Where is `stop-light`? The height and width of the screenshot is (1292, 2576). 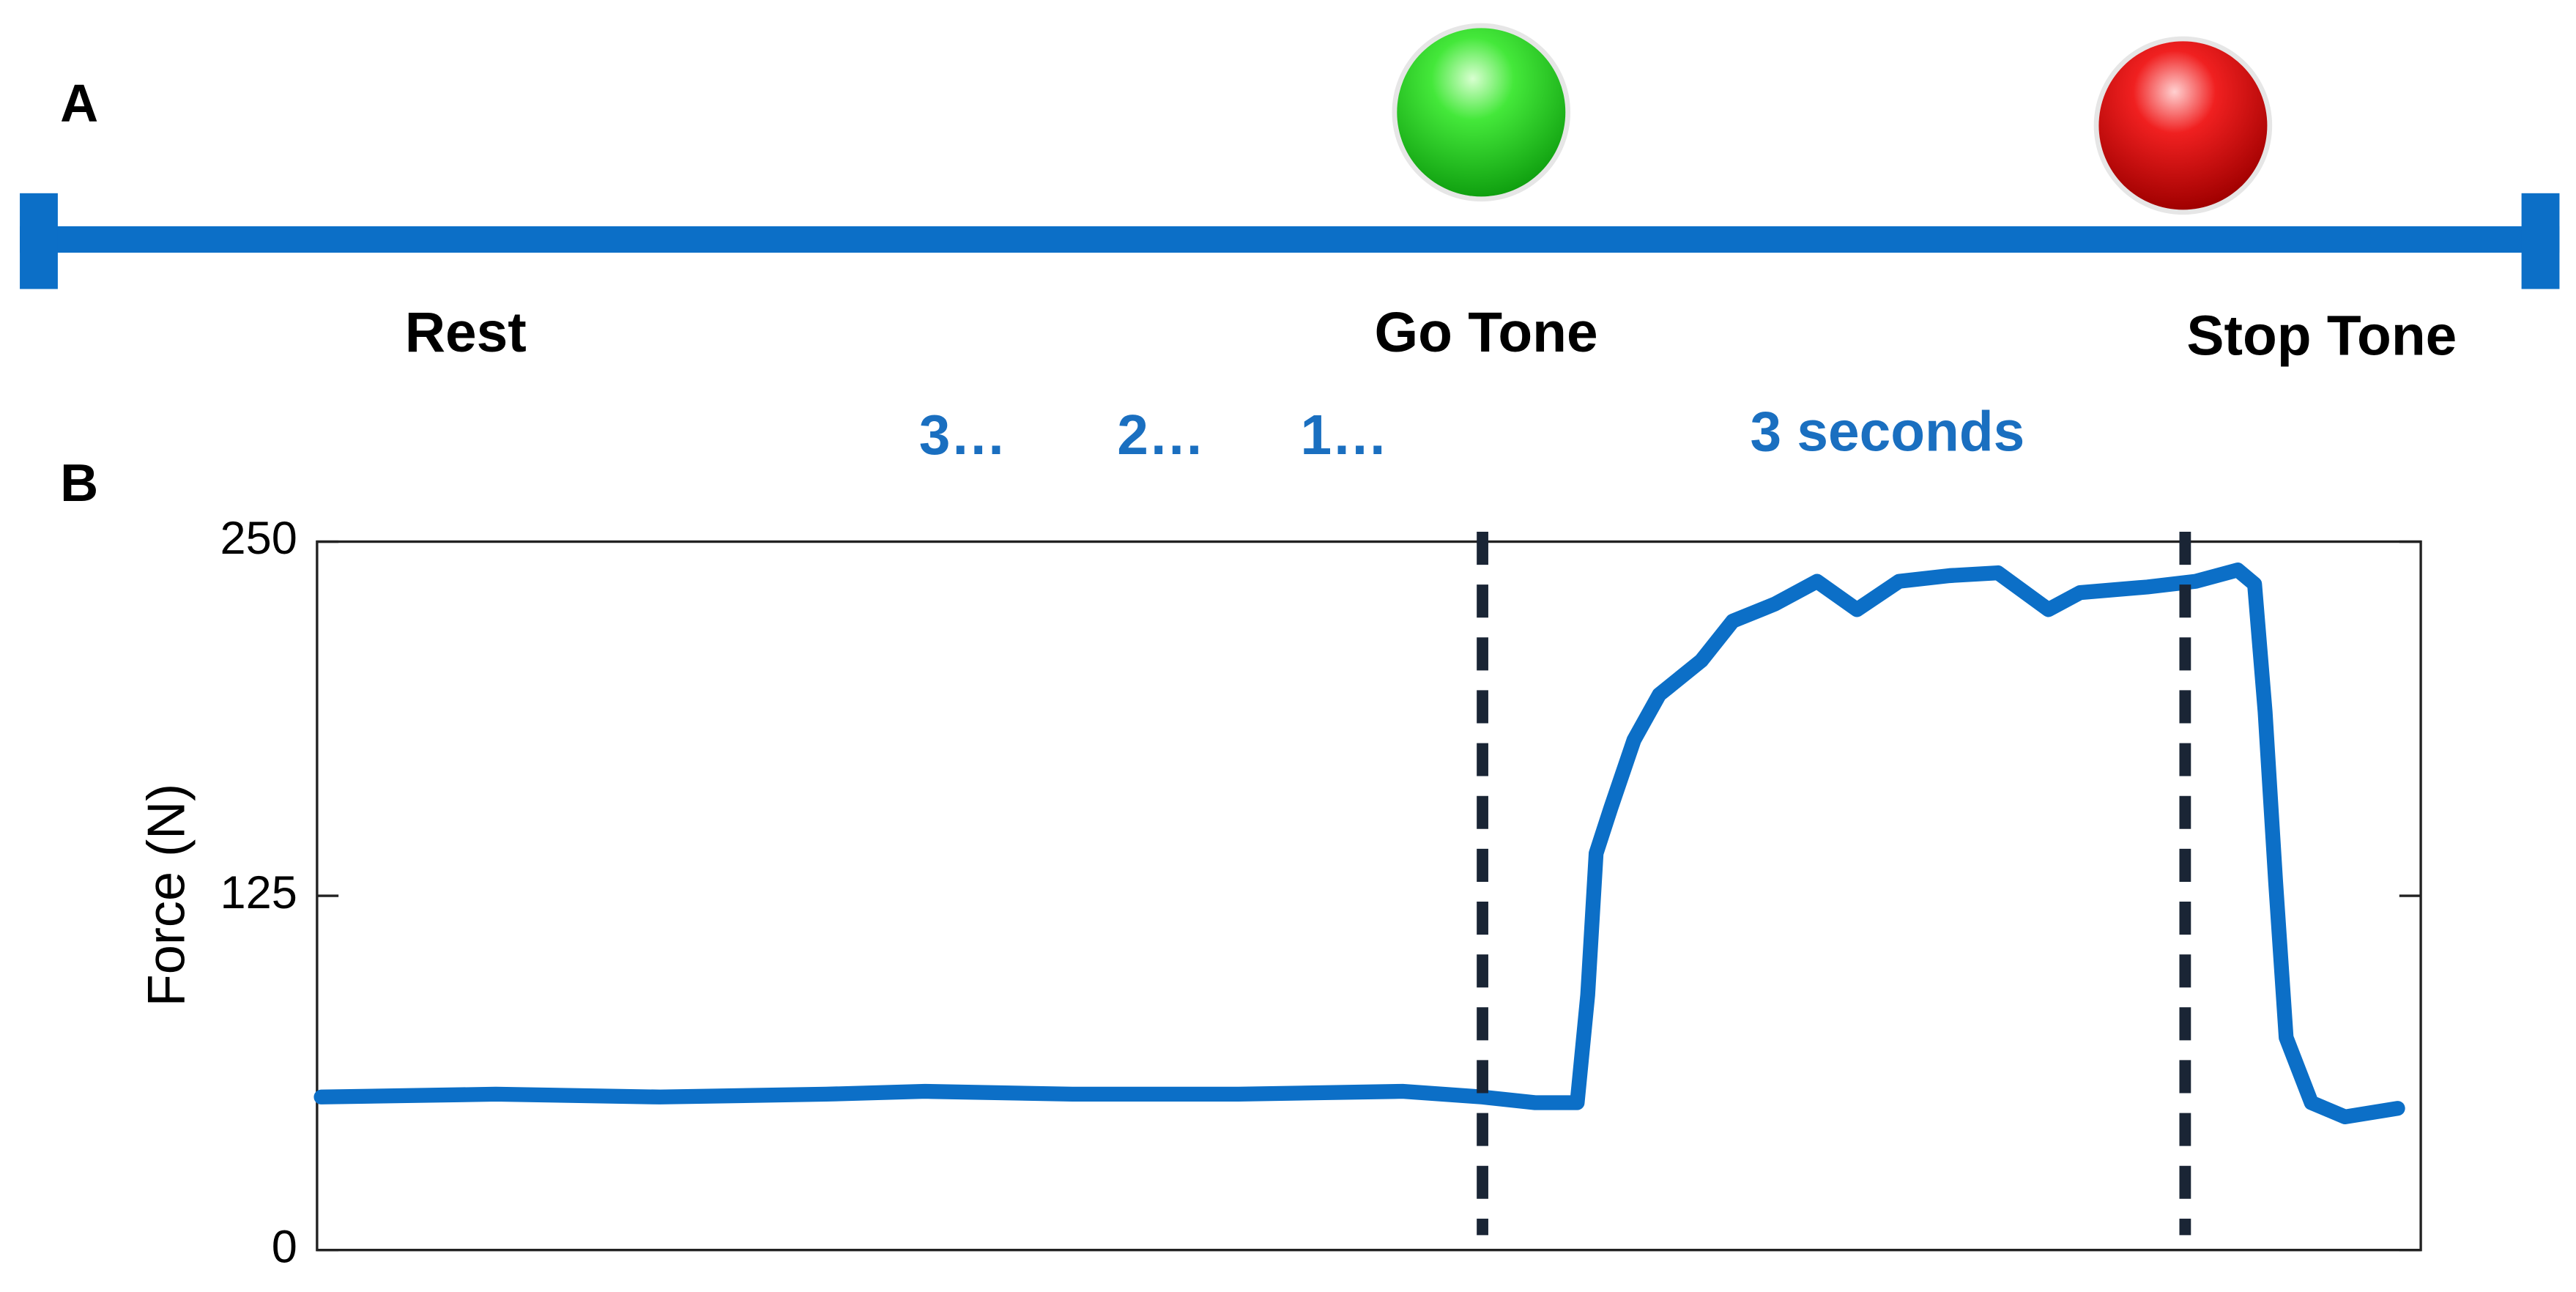 stop-light is located at coordinates (2183, 125).